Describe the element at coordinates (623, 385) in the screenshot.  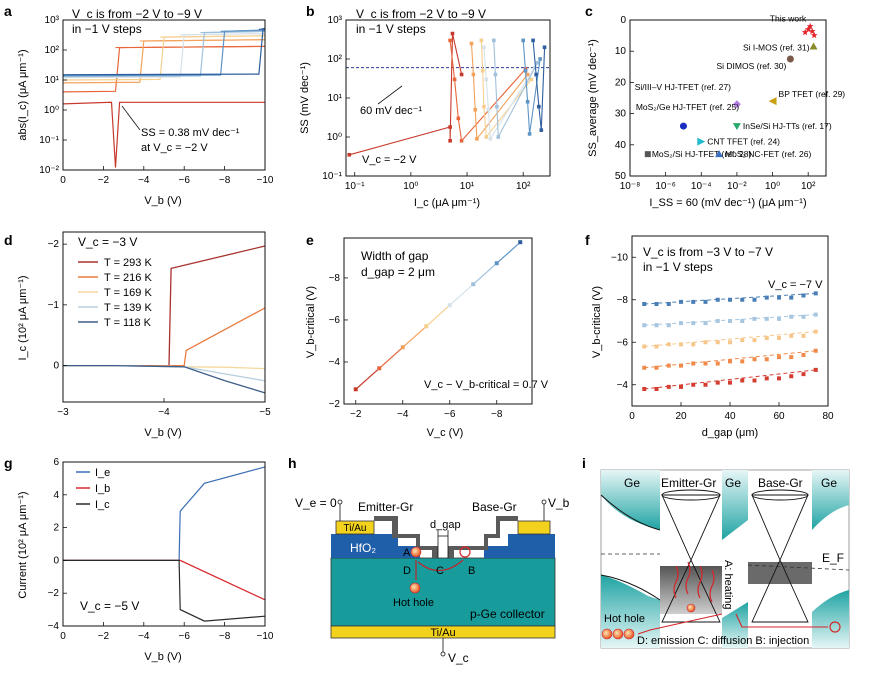
I see `y-tick-label: −4` at that location.